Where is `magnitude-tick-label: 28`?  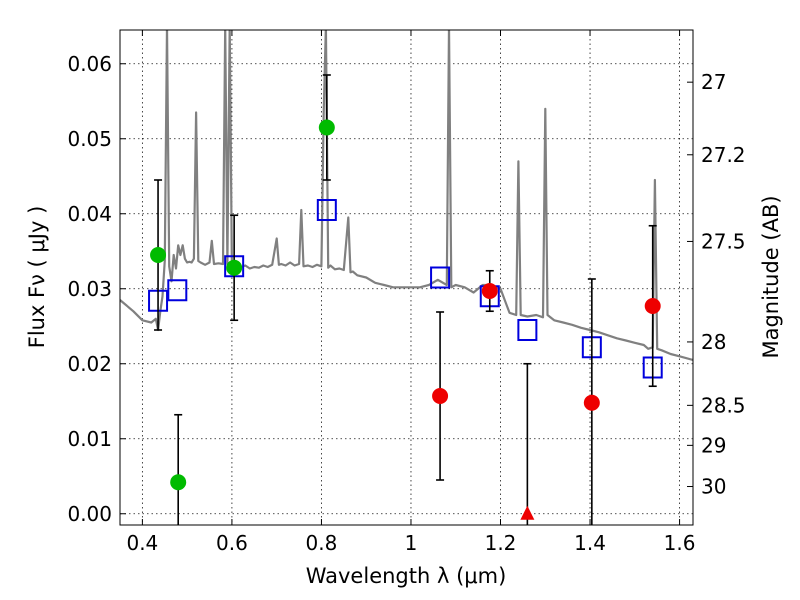 magnitude-tick-label: 28 is located at coordinates (713, 342).